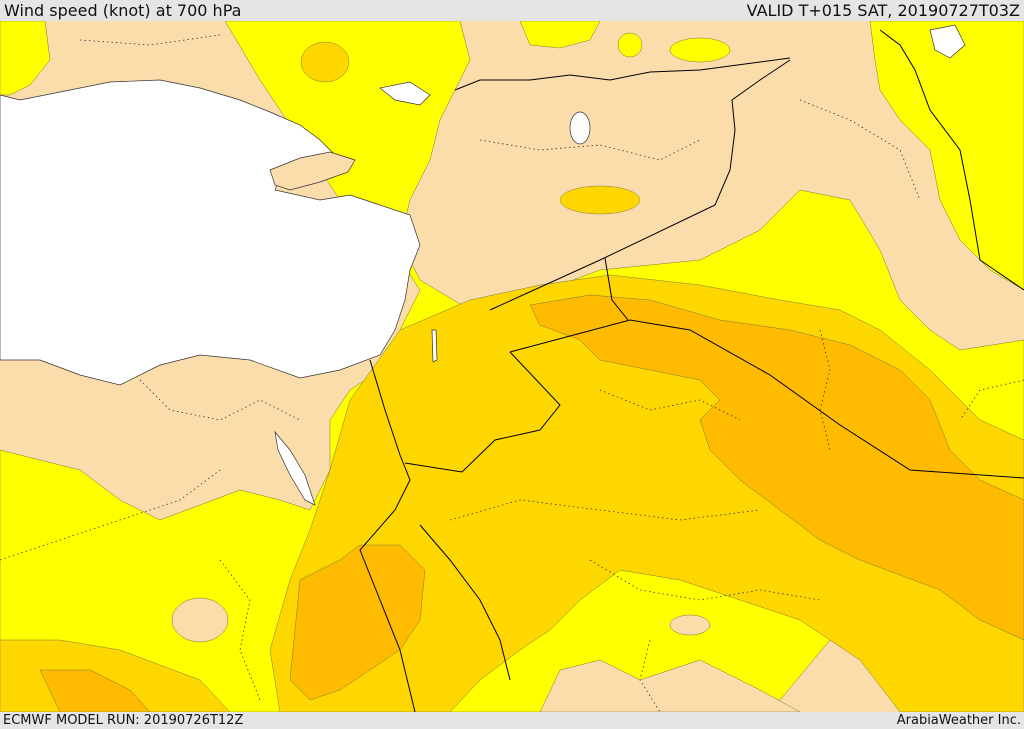 This screenshot has width=1024, height=729. Describe the element at coordinates (95, 690) in the screenshot. I see `wind-high-region-sw` at that location.